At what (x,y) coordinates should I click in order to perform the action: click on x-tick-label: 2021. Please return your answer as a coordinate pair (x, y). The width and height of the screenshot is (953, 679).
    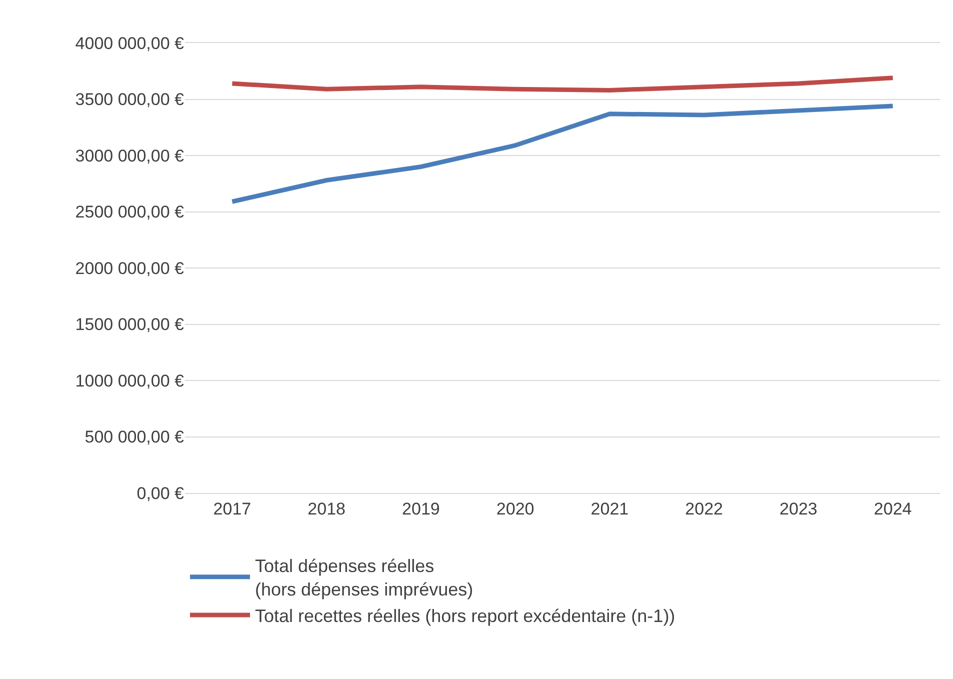
    Looking at the image, I should click on (609, 509).